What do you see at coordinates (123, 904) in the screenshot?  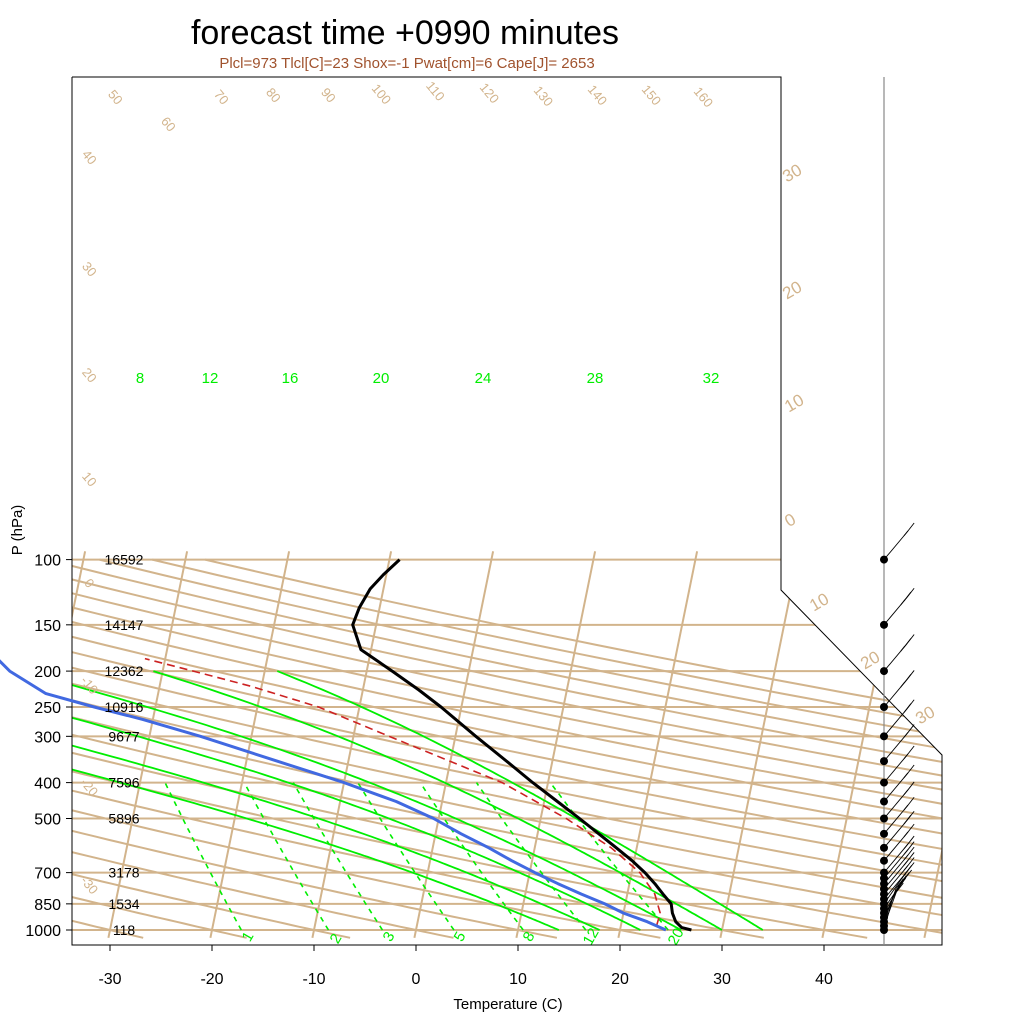 I see `height-label: 1534` at bounding box center [123, 904].